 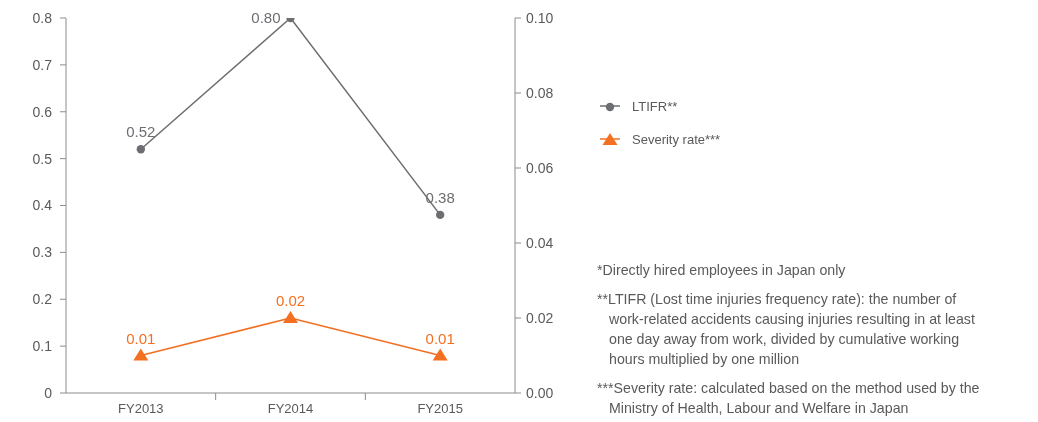 What do you see at coordinates (266, 17) in the screenshot?
I see `data-label: 0.80` at bounding box center [266, 17].